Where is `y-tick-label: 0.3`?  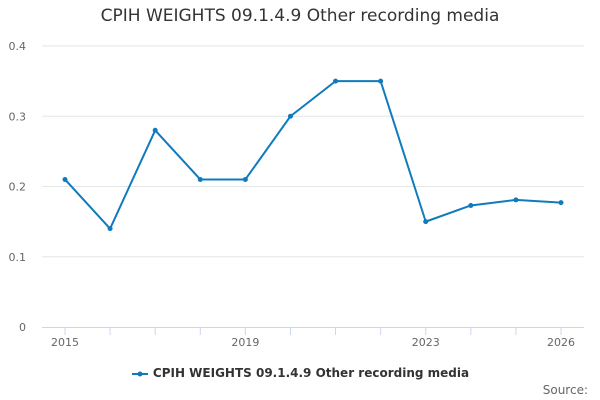
y-tick-label: 0.3 is located at coordinates (18, 116).